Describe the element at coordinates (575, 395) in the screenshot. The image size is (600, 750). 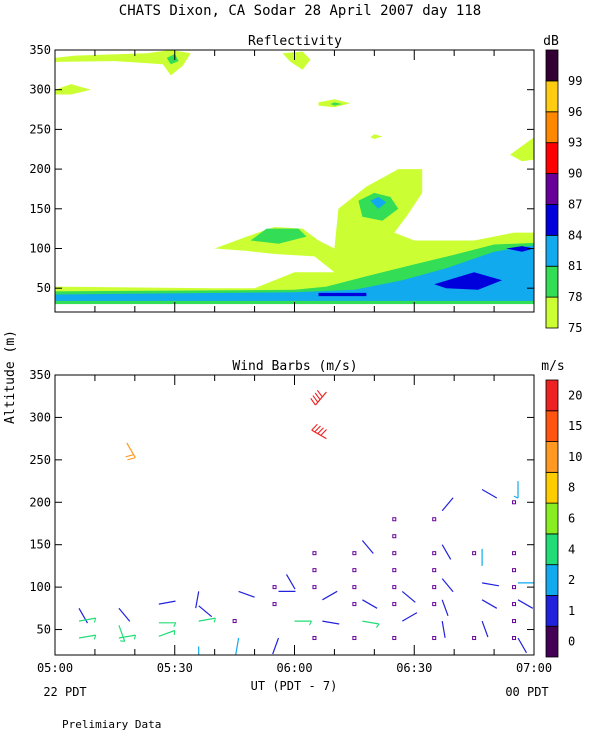
I see `colorbar-level-label: 20` at that location.